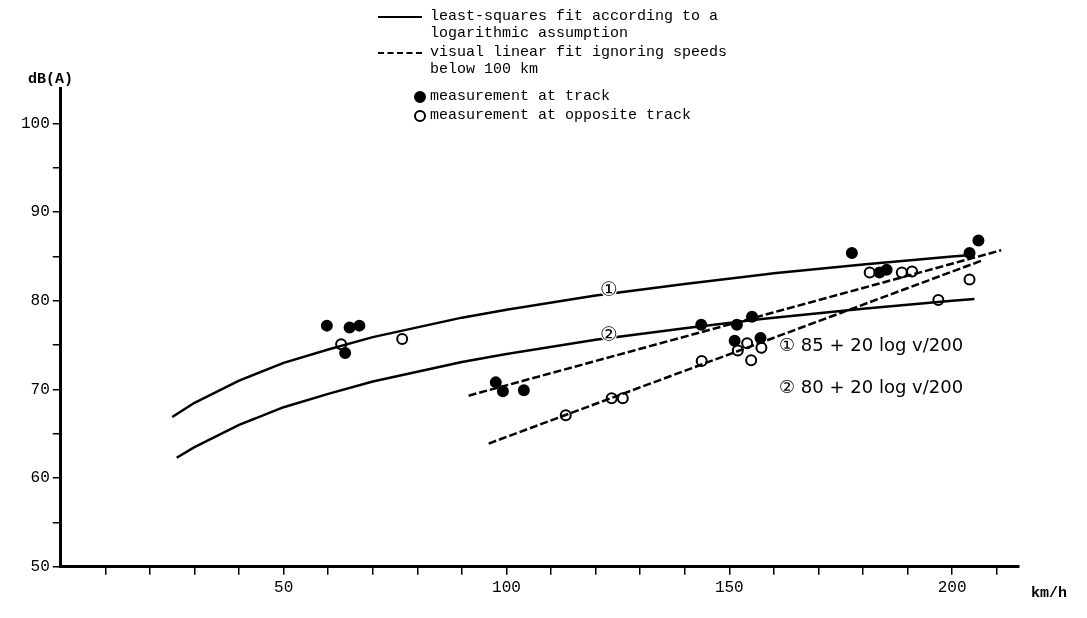  I want to click on y-tick-label: 100, so click(35, 123).